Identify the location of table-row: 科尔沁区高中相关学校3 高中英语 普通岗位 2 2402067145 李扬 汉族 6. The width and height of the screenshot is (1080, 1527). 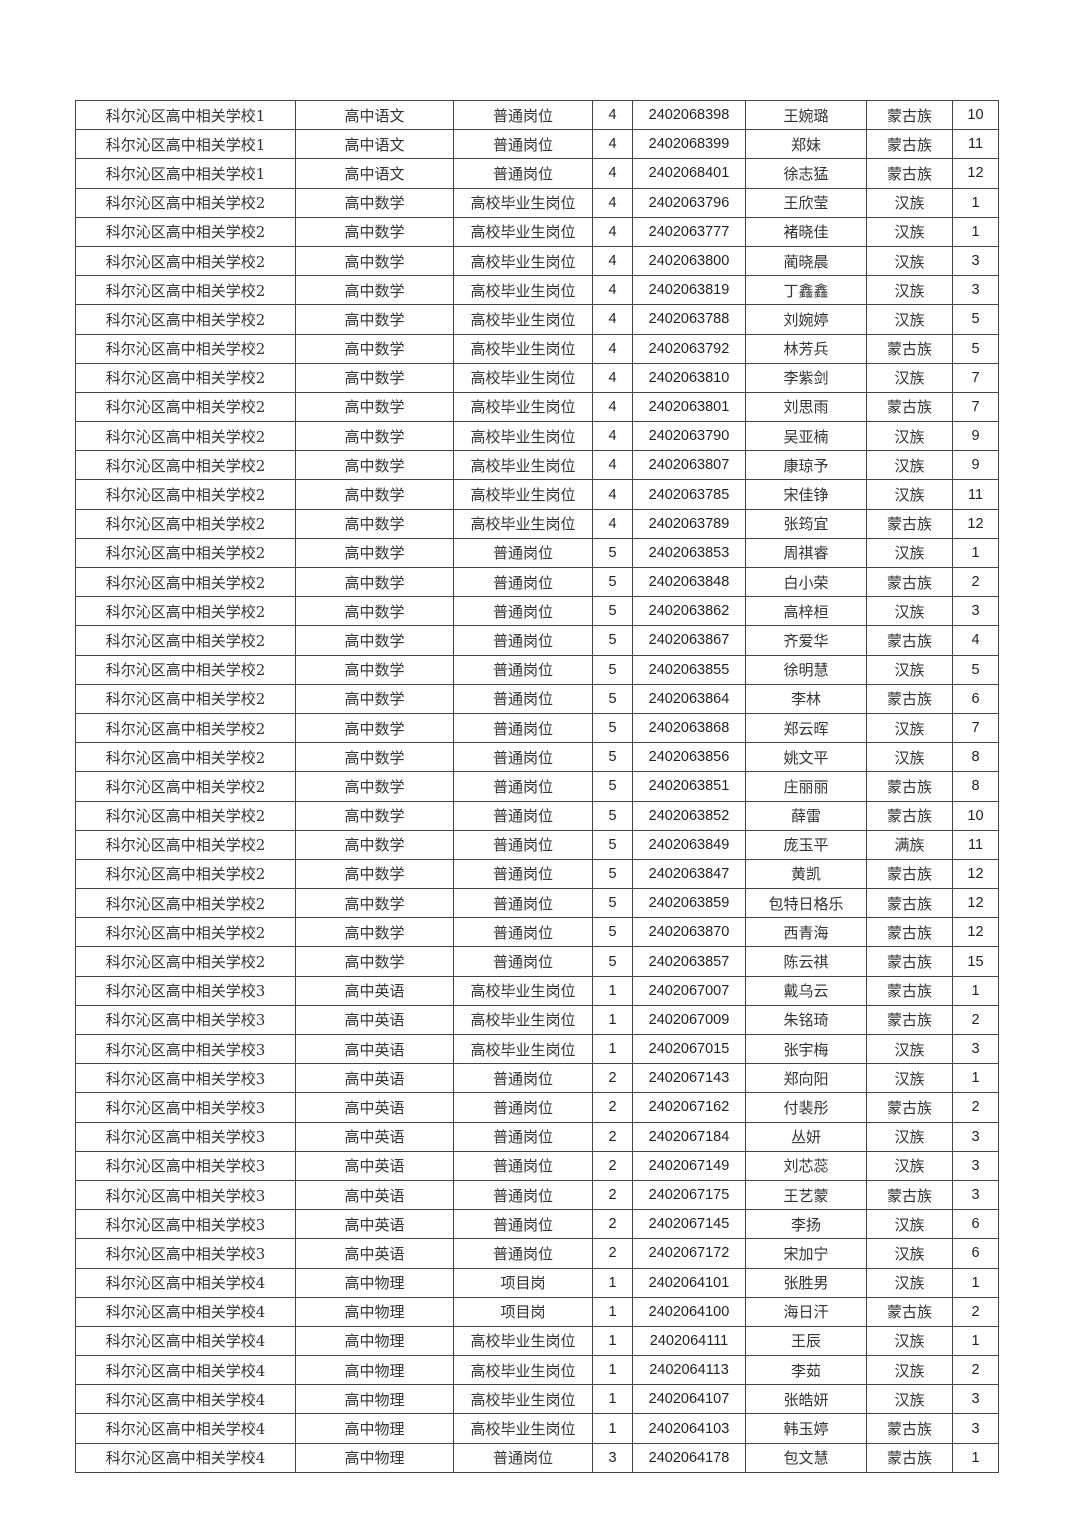
(537, 1224).